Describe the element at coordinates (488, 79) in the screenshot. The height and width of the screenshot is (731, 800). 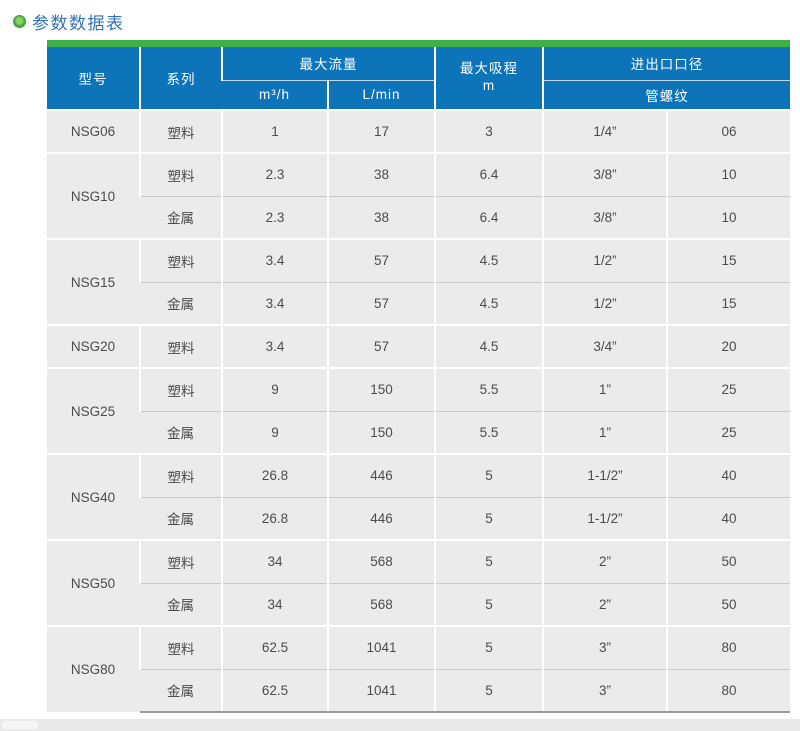
I see `header-max-suction: 最大吸程 m` at that location.